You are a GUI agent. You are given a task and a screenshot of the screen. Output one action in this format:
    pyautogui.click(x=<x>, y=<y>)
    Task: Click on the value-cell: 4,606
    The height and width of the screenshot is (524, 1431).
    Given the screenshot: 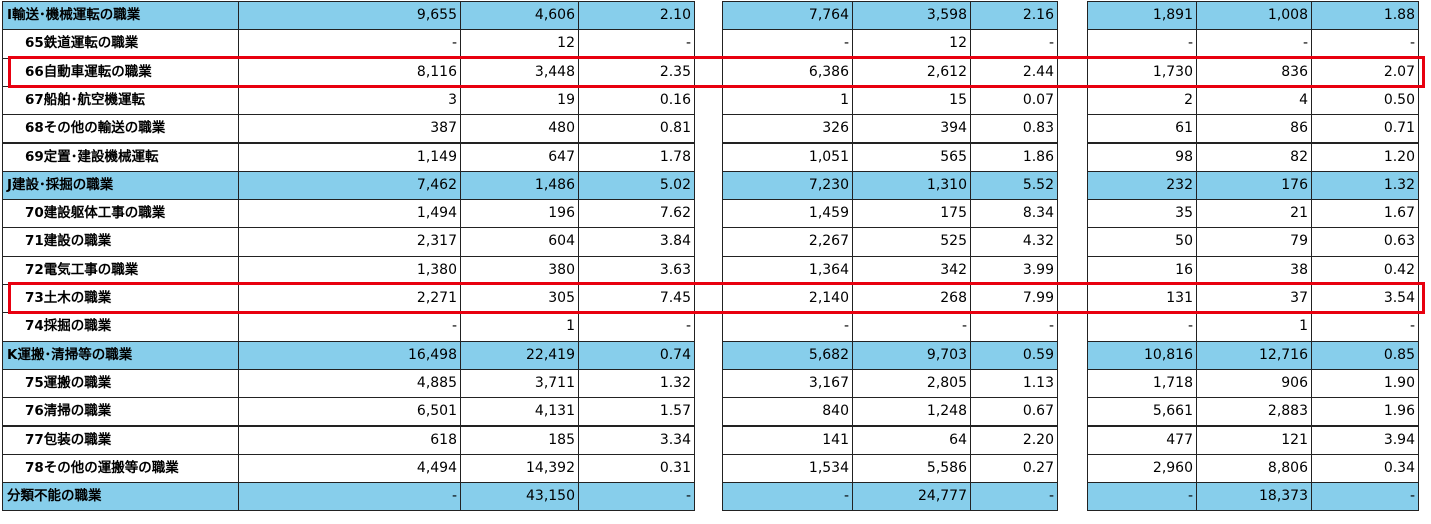 What is the action you would take?
    pyautogui.click(x=519, y=16)
    